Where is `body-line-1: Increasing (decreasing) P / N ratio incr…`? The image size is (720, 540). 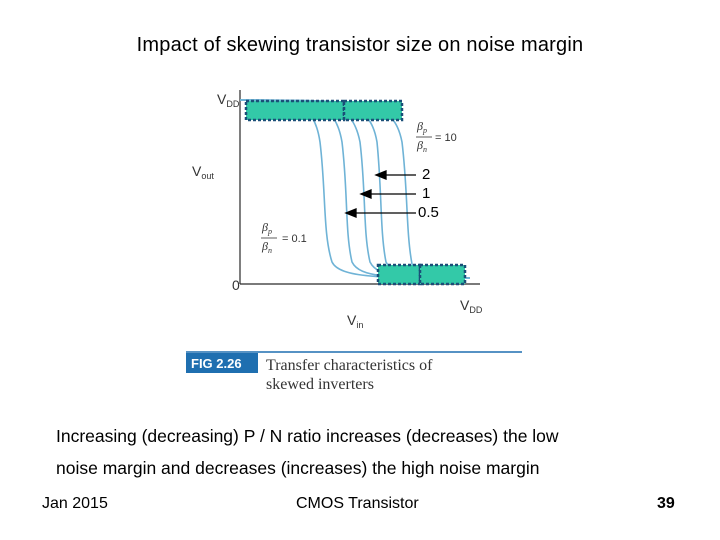 body-line-1: Increasing (decreasing) P / N ratio incr… is located at coordinates (307, 436).